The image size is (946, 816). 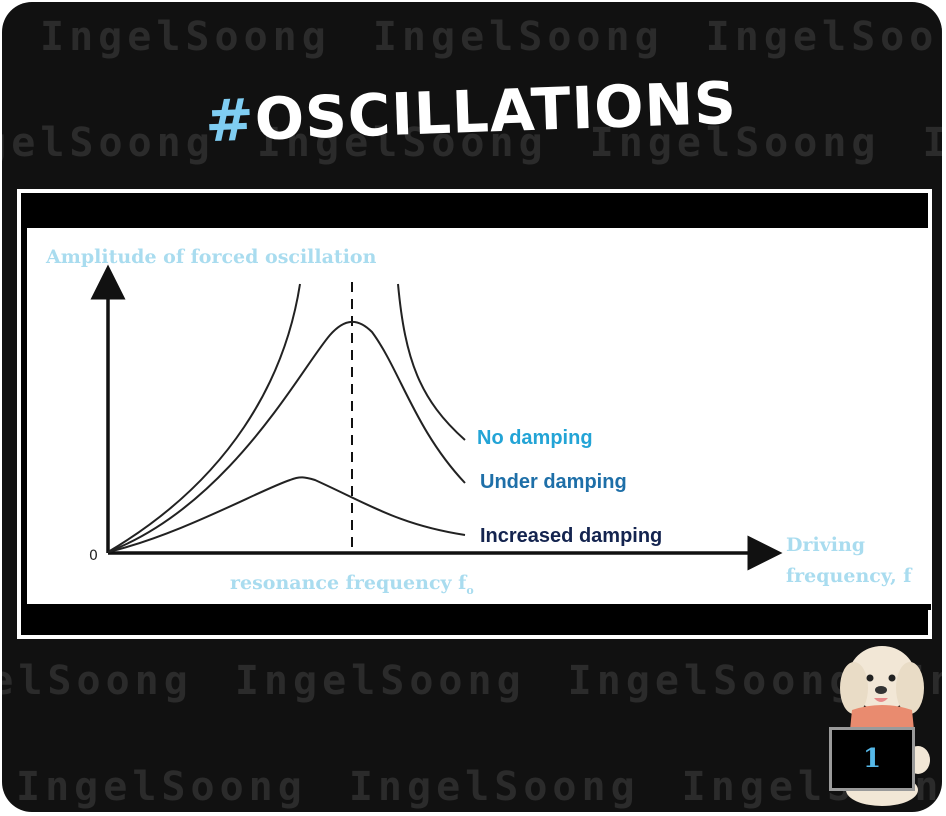 I want to click on watermark-row: IngelSoong IngelSoong IngelSoong IngelSoong, so click(x=472, y=143).